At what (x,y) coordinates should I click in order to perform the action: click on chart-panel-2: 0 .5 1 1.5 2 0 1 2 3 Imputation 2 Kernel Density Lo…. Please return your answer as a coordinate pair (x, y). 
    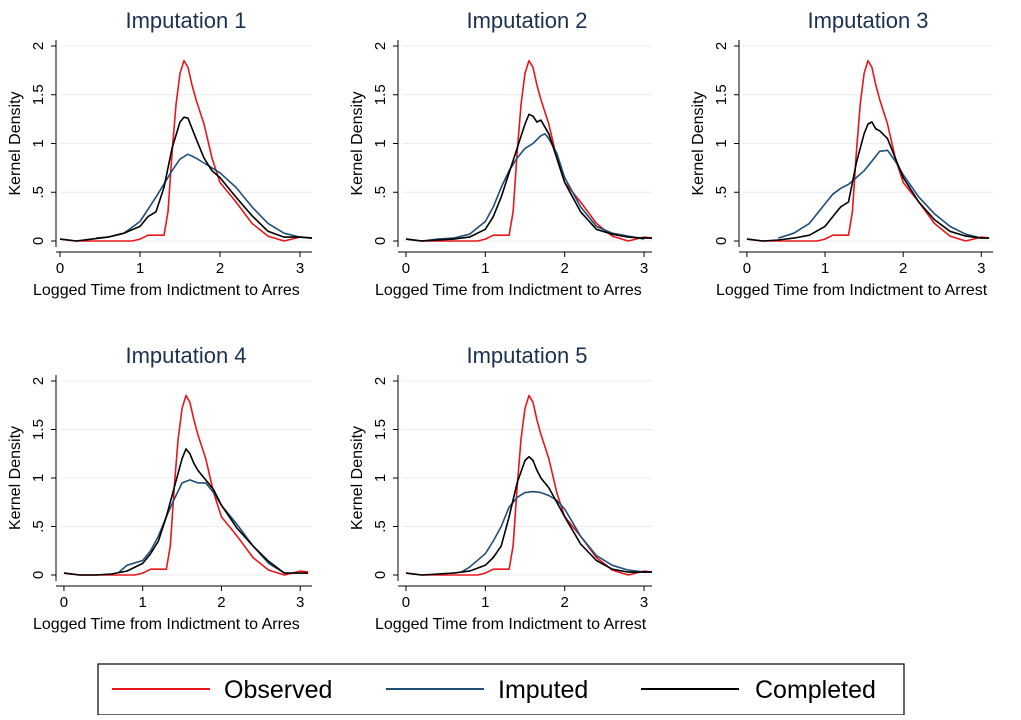
    Looking at the image, I should click on (501, 153).